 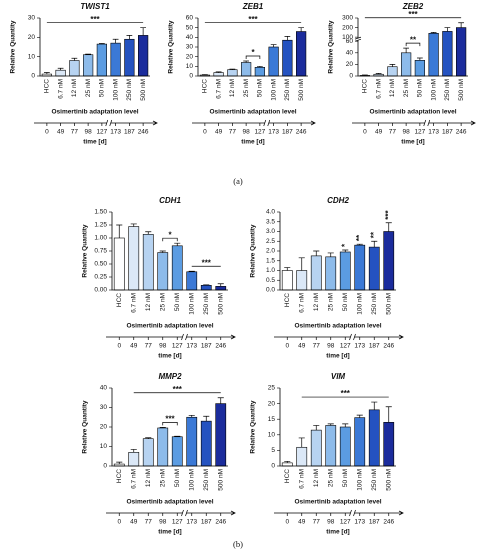 What do you see at coordinates (270, 221) in the screenshot?
I see `y-tick-label: 3.5` at bounding box center [270, 221].